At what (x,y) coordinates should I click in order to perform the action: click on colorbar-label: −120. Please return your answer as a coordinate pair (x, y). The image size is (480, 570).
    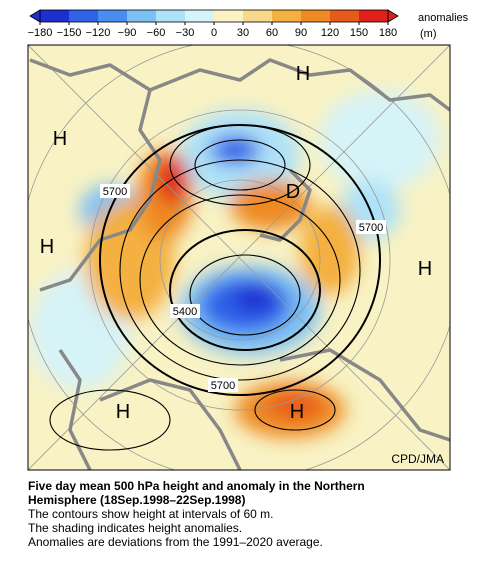
    Looking at the image, I should click on (98, 33).